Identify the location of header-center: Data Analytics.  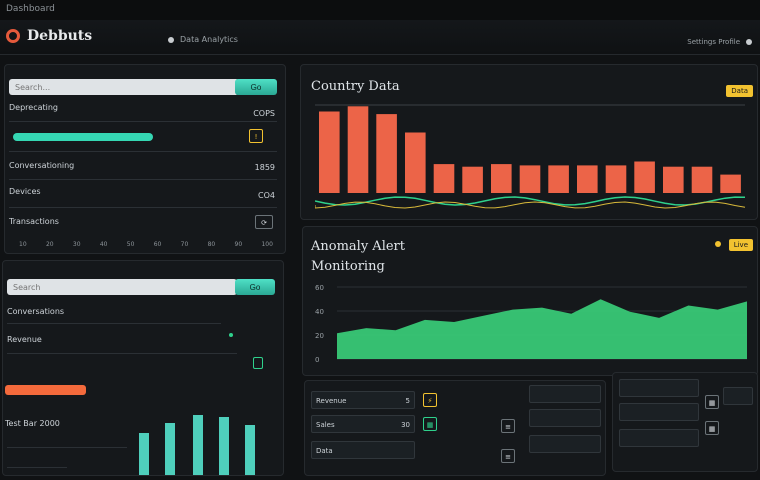
(203, 39).